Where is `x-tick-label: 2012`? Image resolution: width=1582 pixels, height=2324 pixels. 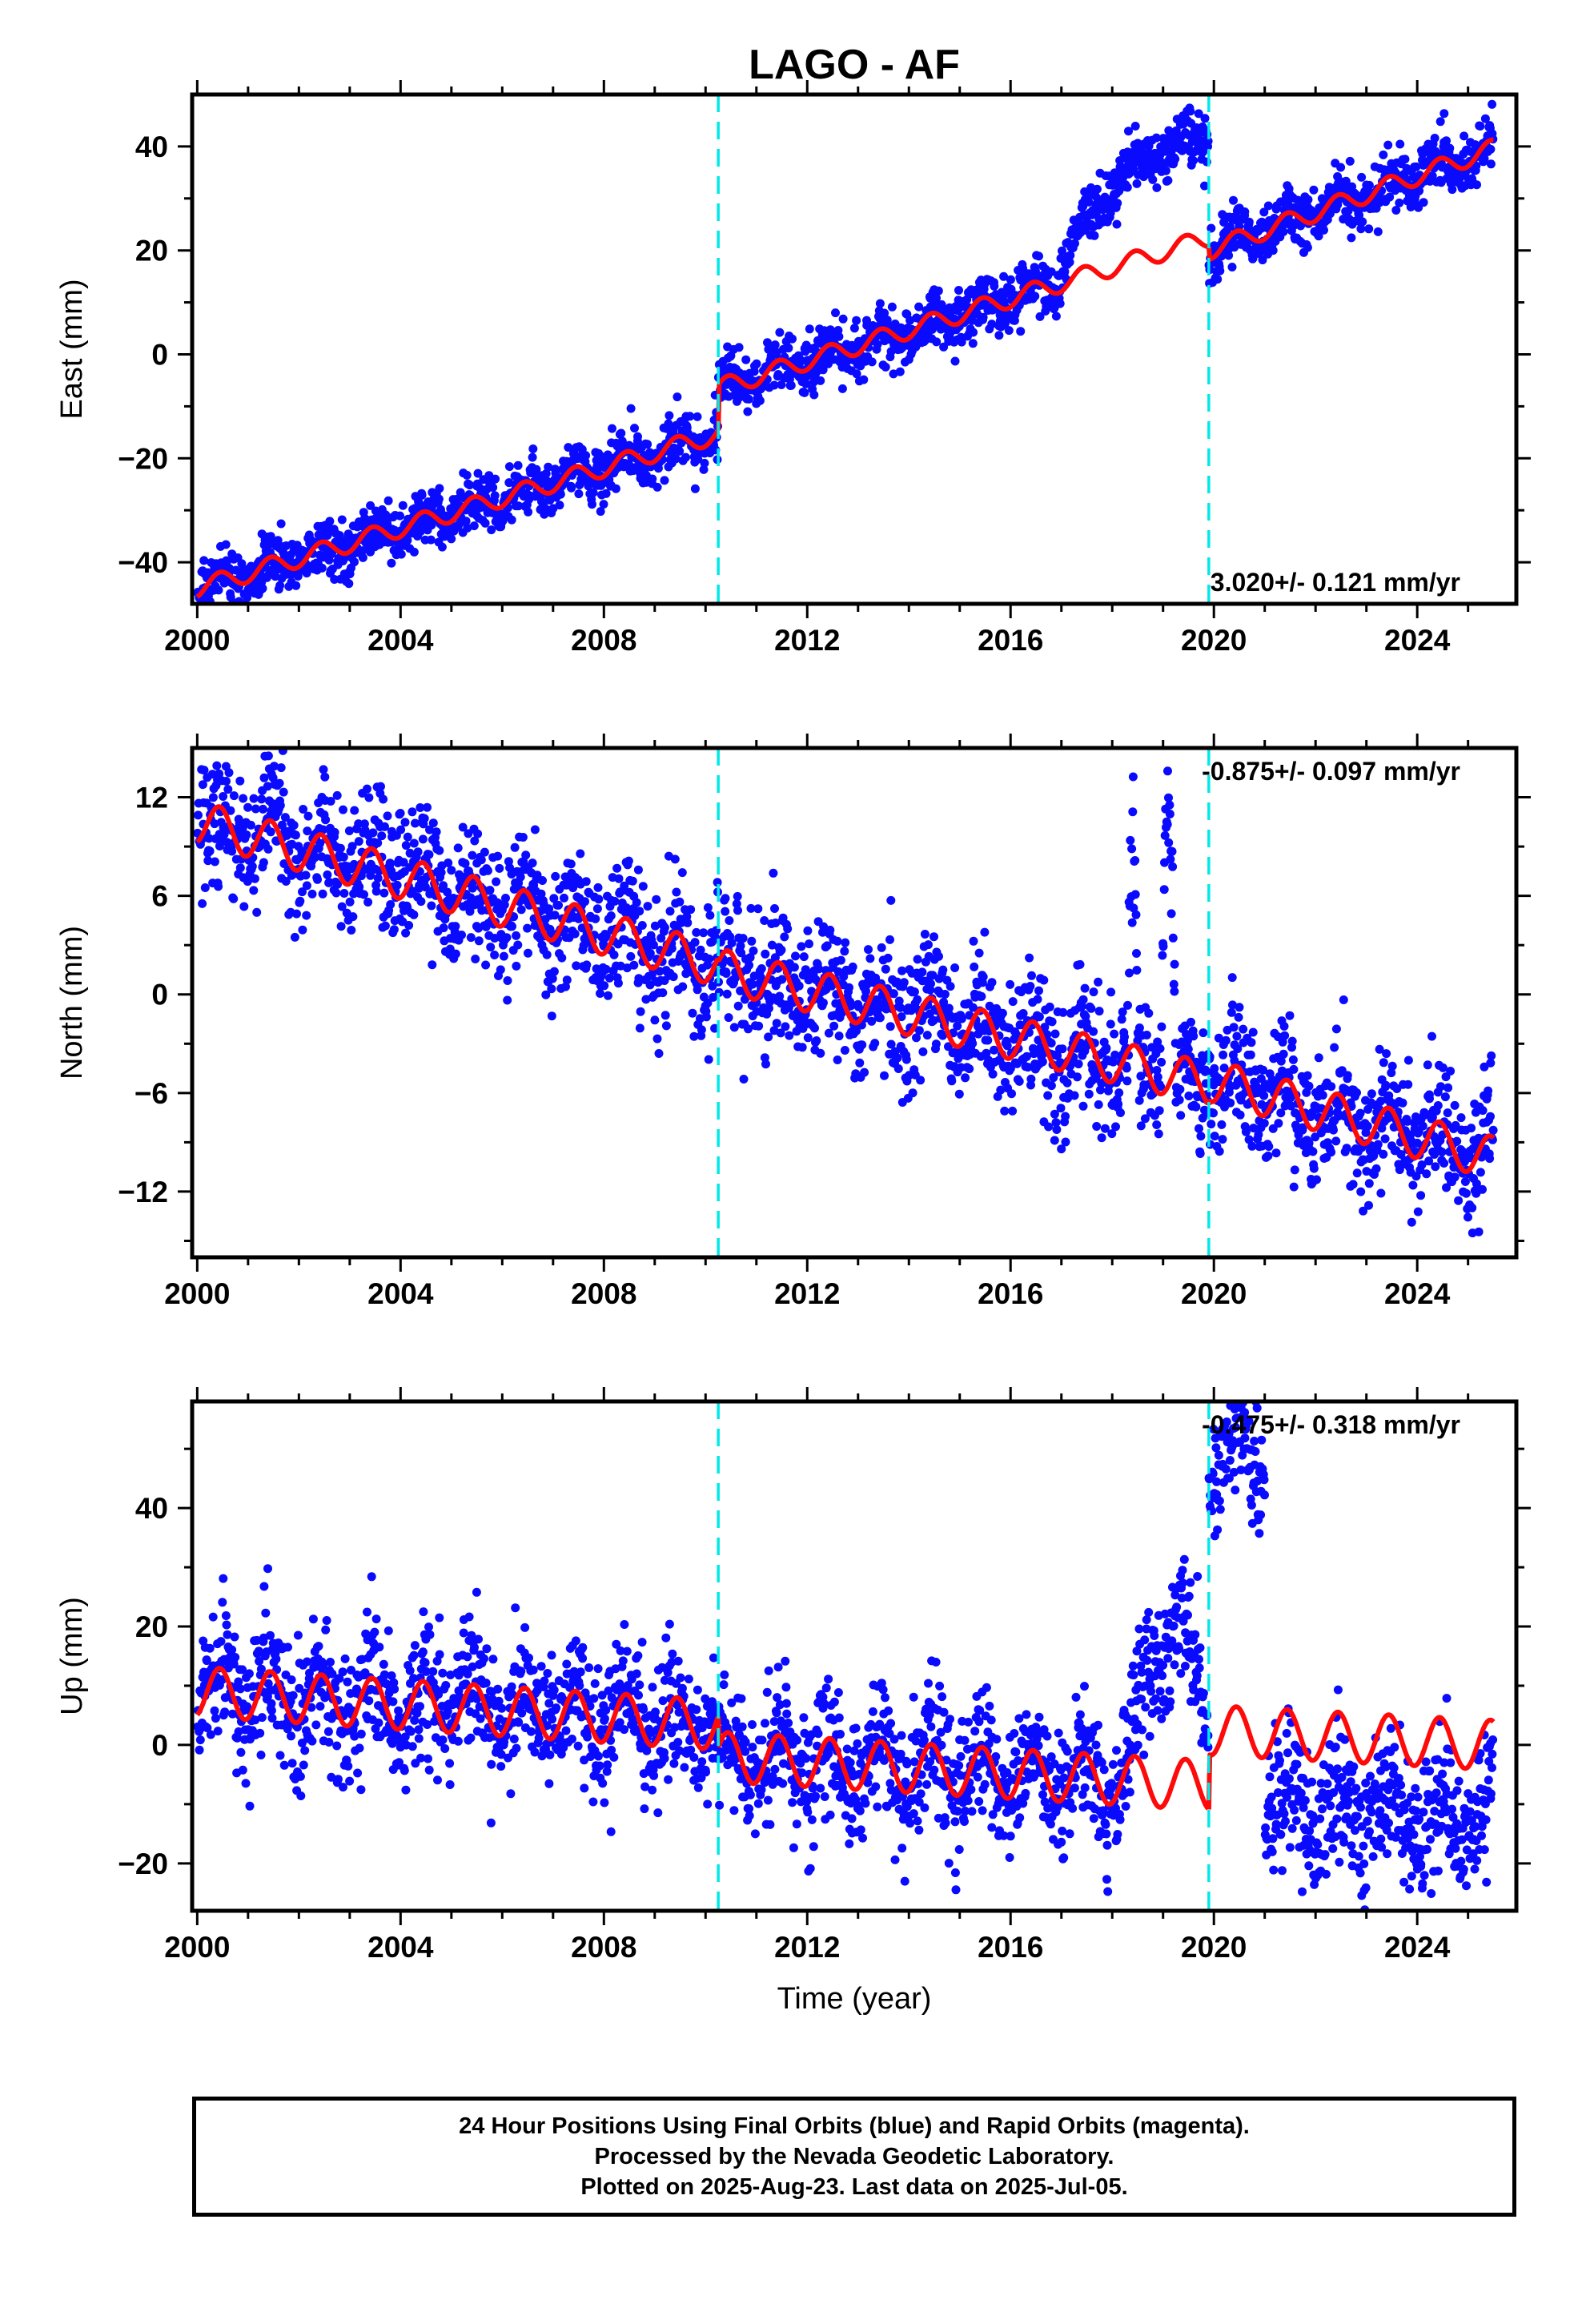
x-tick-label: 2012 is located at coordinates (807, 1294).